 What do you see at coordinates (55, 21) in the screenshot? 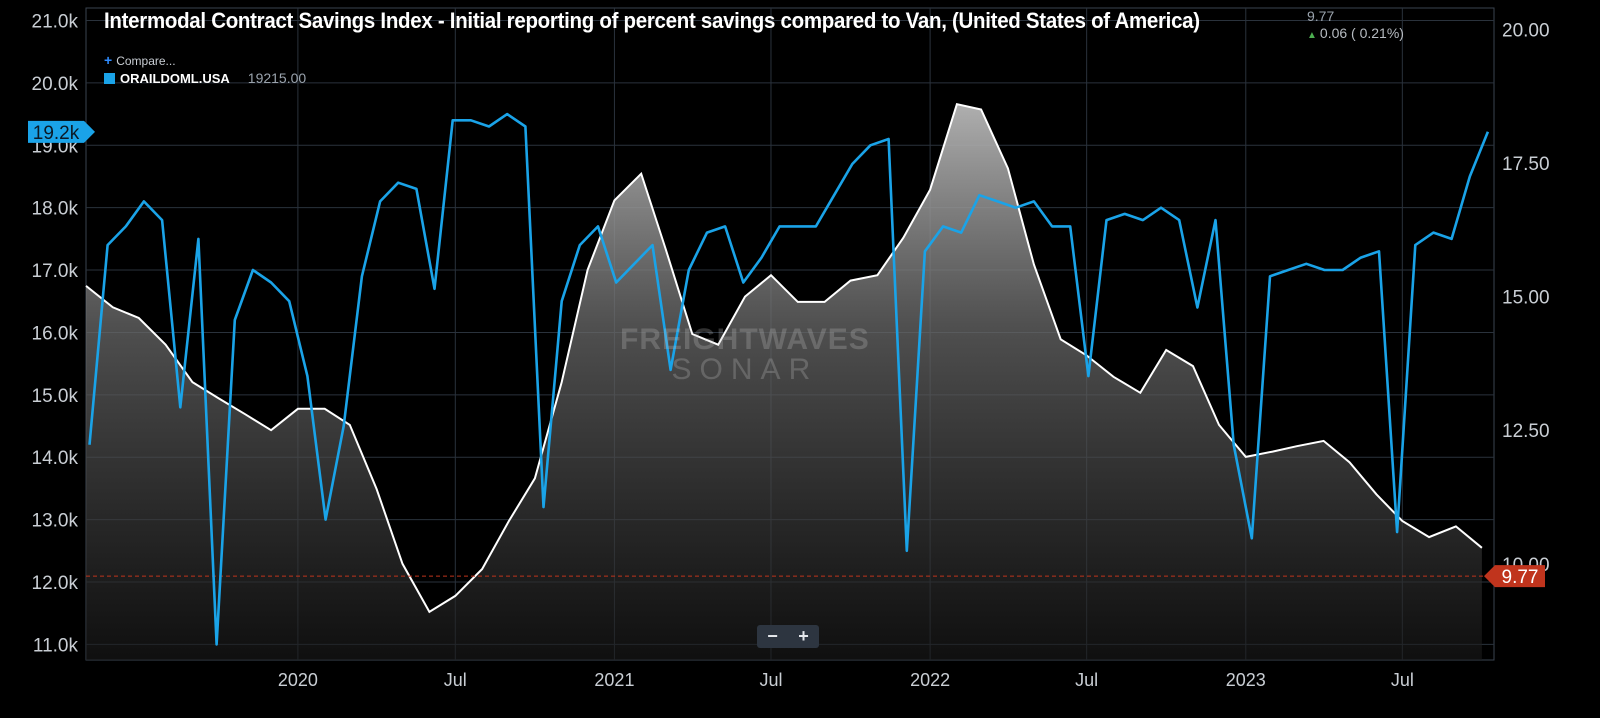
I see `left-tick-label: 21.0k` at bounding box center [55, 21].